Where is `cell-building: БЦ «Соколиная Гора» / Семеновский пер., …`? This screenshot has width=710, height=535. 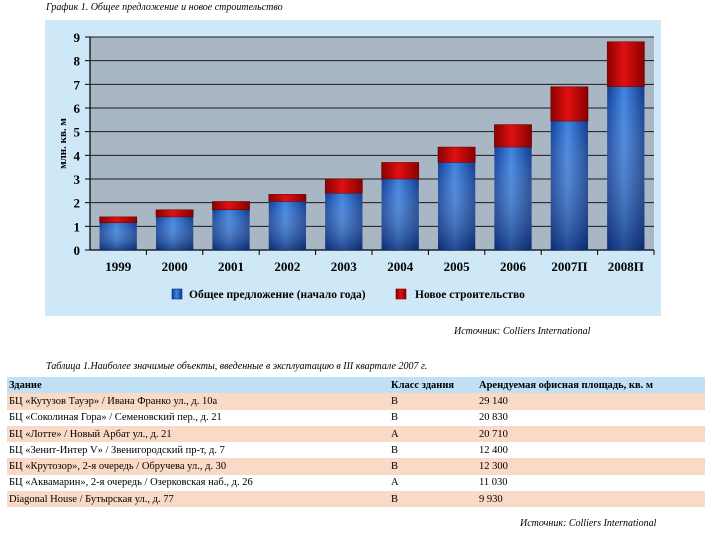
cell-building: БЦ «Соколиная Гора» / Семеновский пер., … is located at coordinates (198, 417).